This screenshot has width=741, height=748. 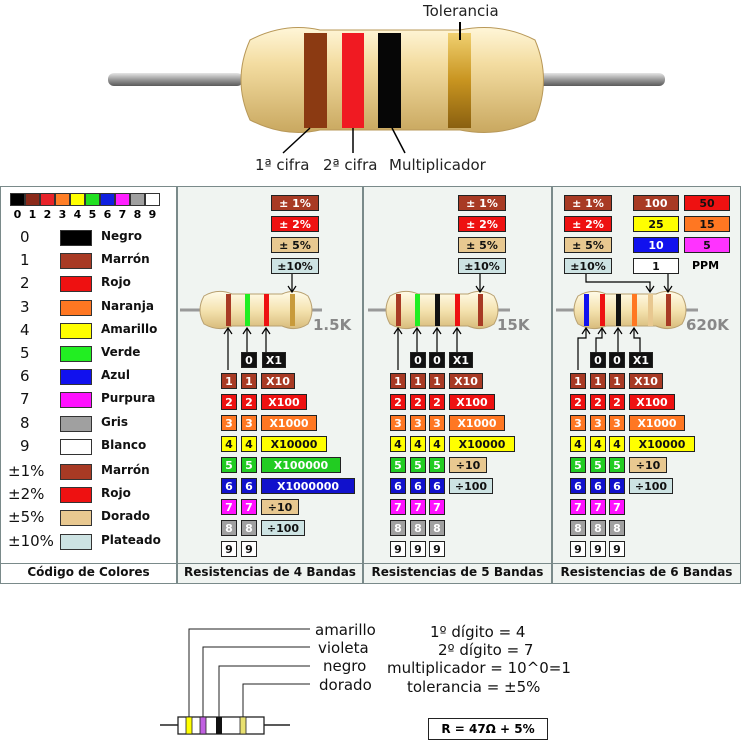 What do you see at coordinates (282, 165) in the screenshot?
I see `digit1-label: 1ª cifra` at bounding box center [282, 165].